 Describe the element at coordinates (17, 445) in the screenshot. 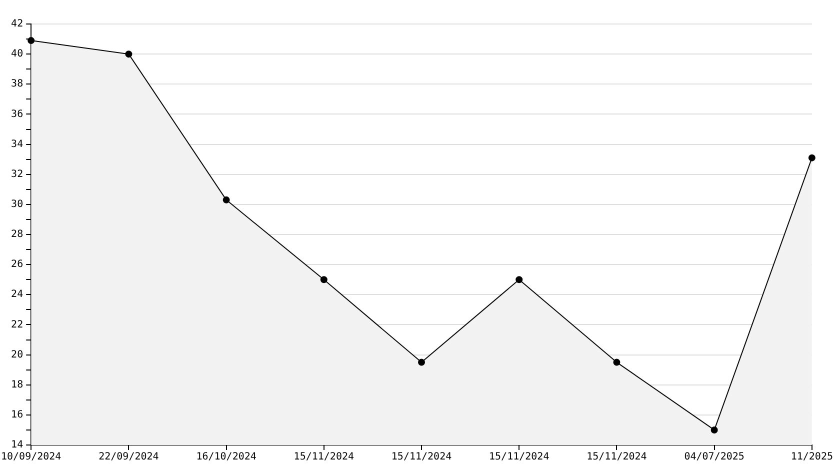

I see `y-tick-label: 14` at that location.